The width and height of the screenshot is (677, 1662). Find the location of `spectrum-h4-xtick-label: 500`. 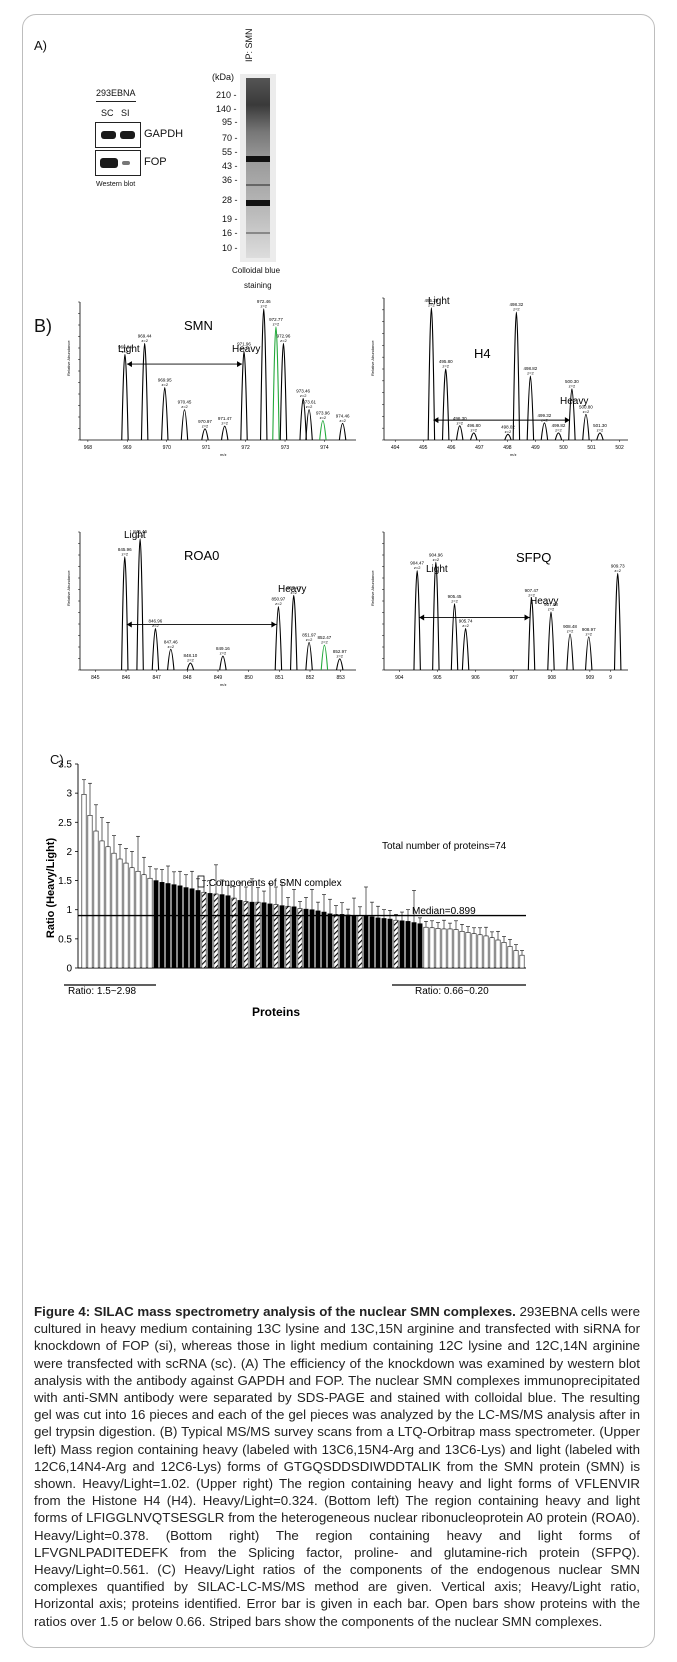

spectrum-h4-xtick-label: 500 is located at coordinates (563, 448).